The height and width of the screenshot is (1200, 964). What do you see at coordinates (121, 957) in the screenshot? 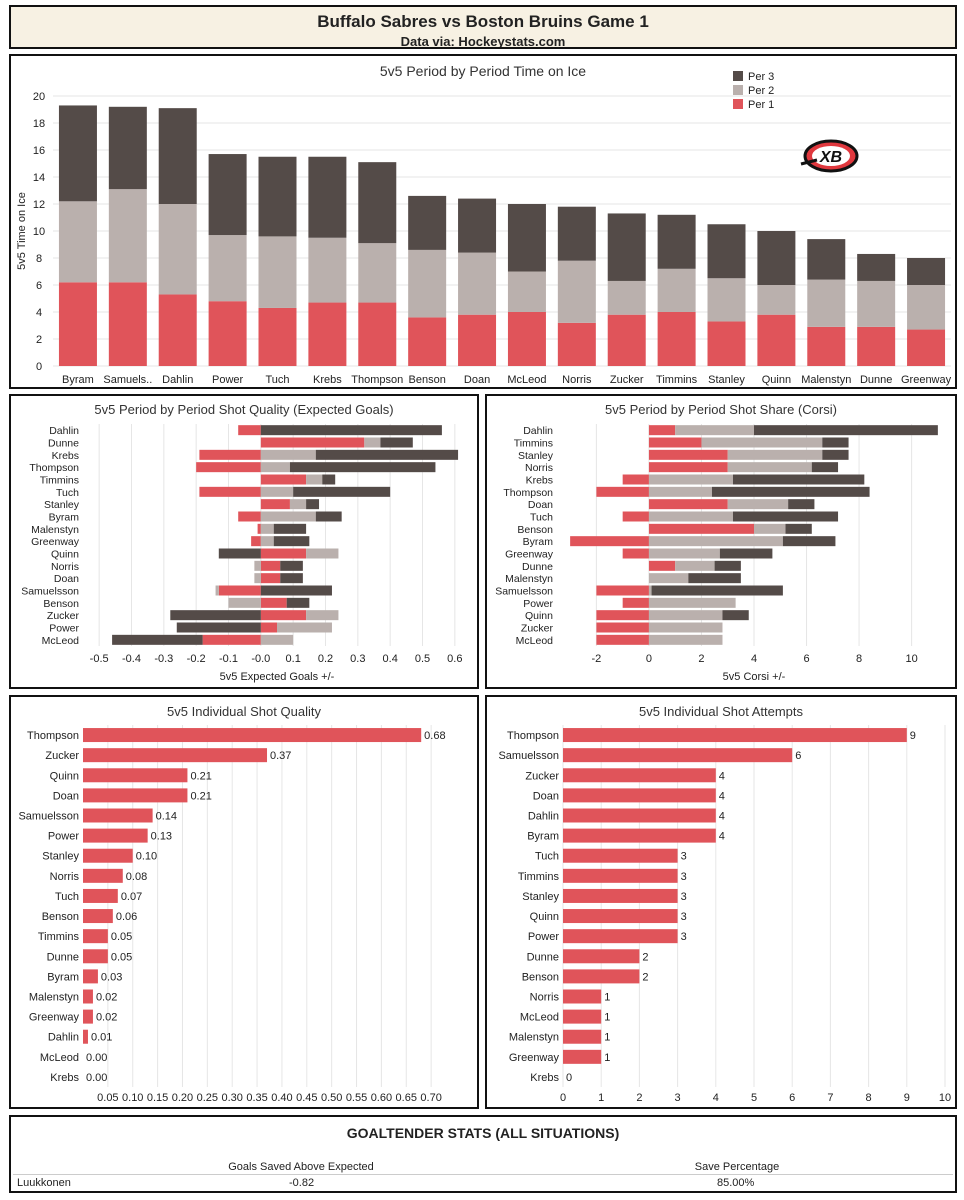
I see `data-label: 0.05` at bounding box center [121, 957].